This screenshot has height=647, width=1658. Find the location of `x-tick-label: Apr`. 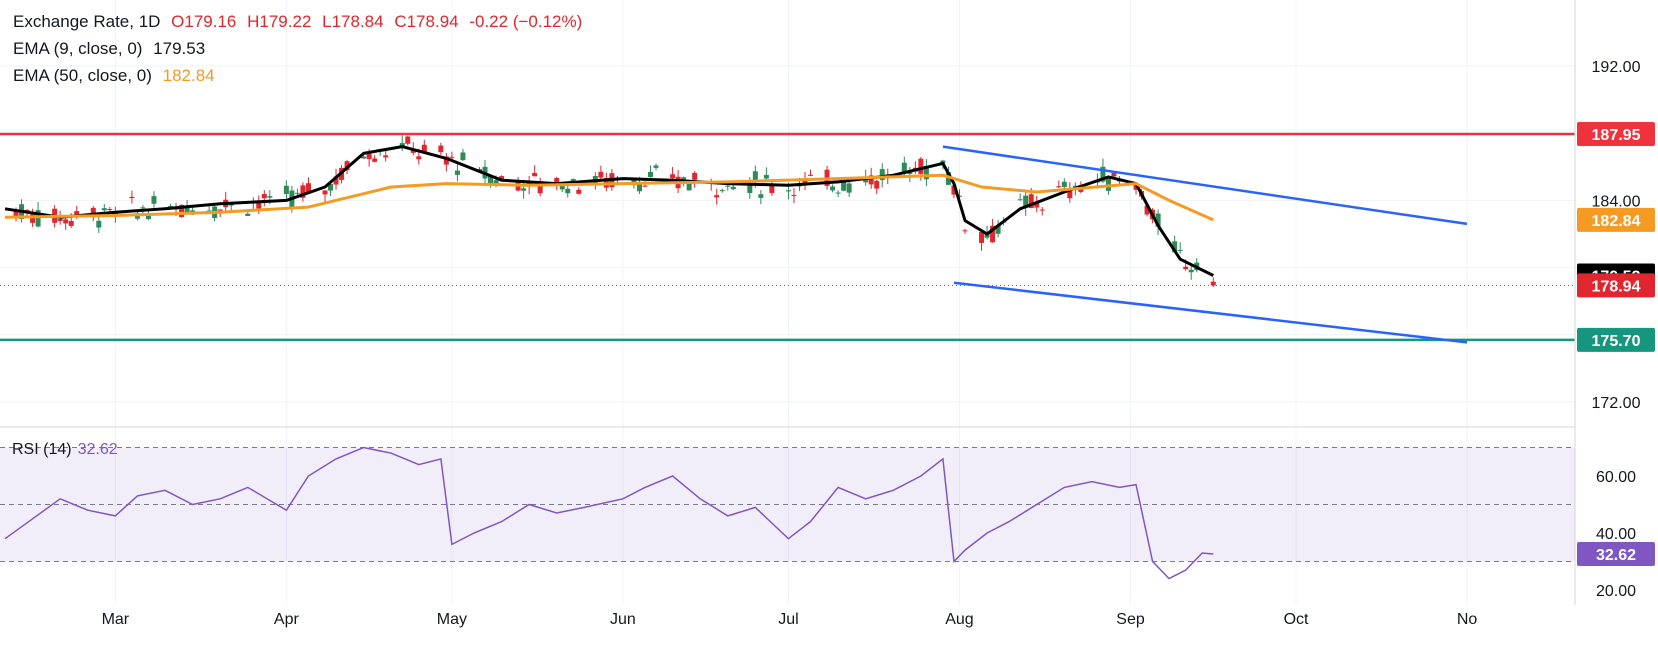

x-tick-label: Apr is located at coordinates (287, 619).